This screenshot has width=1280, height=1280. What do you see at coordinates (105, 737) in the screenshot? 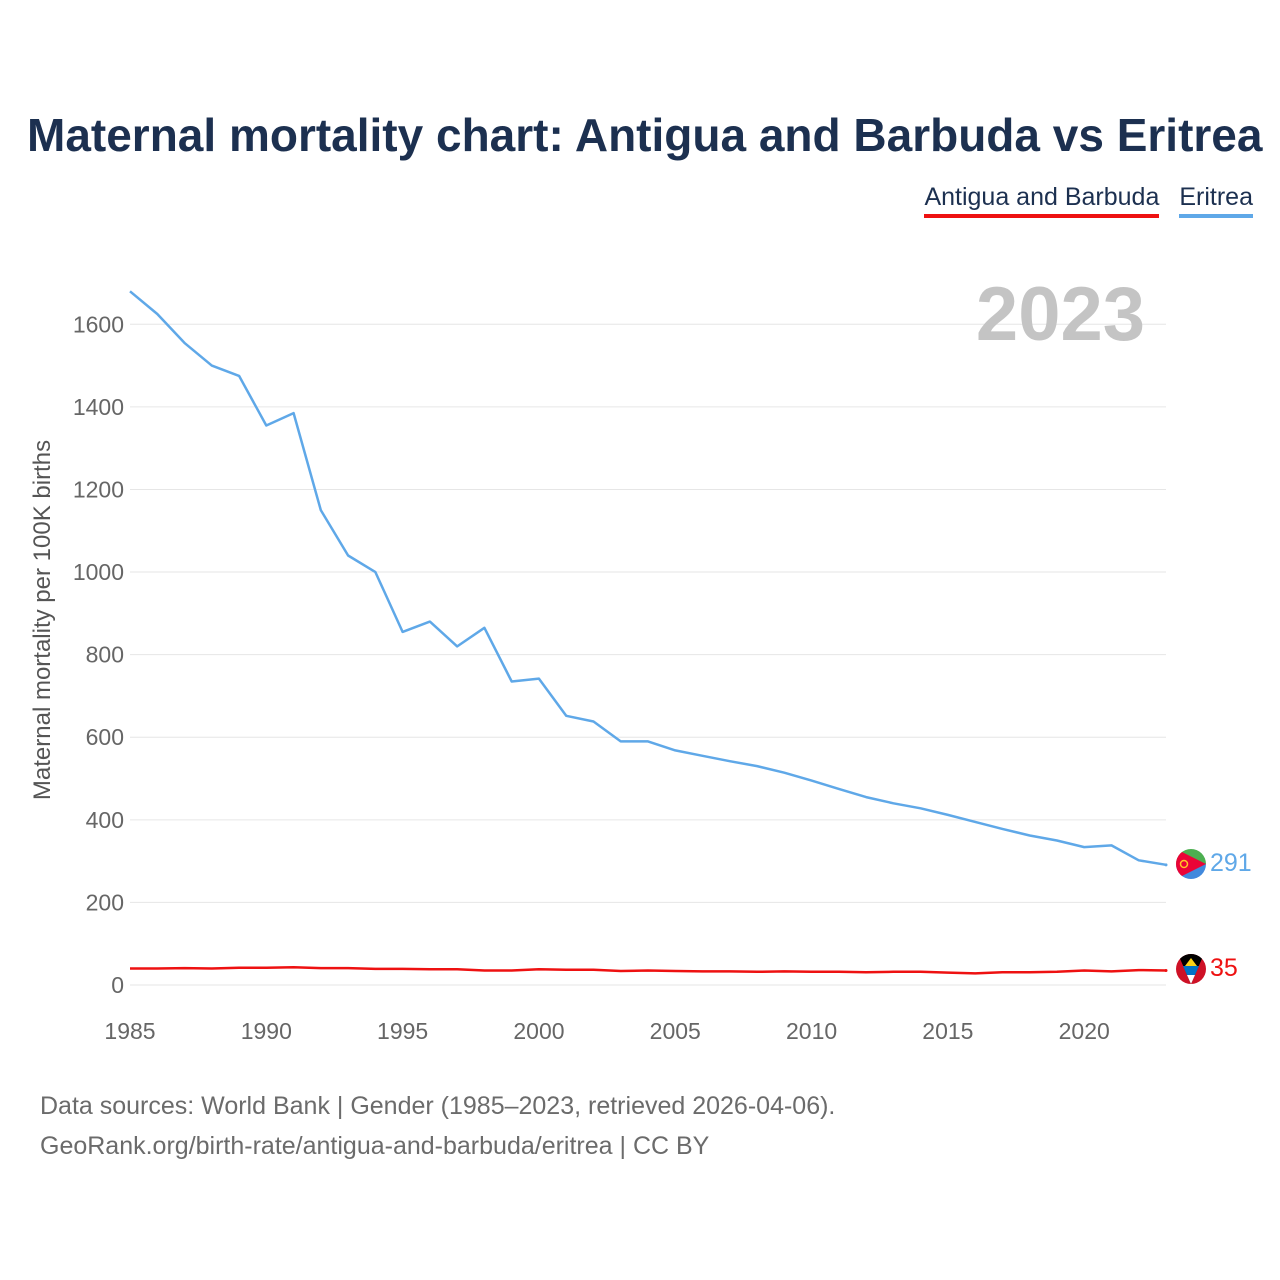
I see `y-tick-600: 600` at bounding box center [105, 737].